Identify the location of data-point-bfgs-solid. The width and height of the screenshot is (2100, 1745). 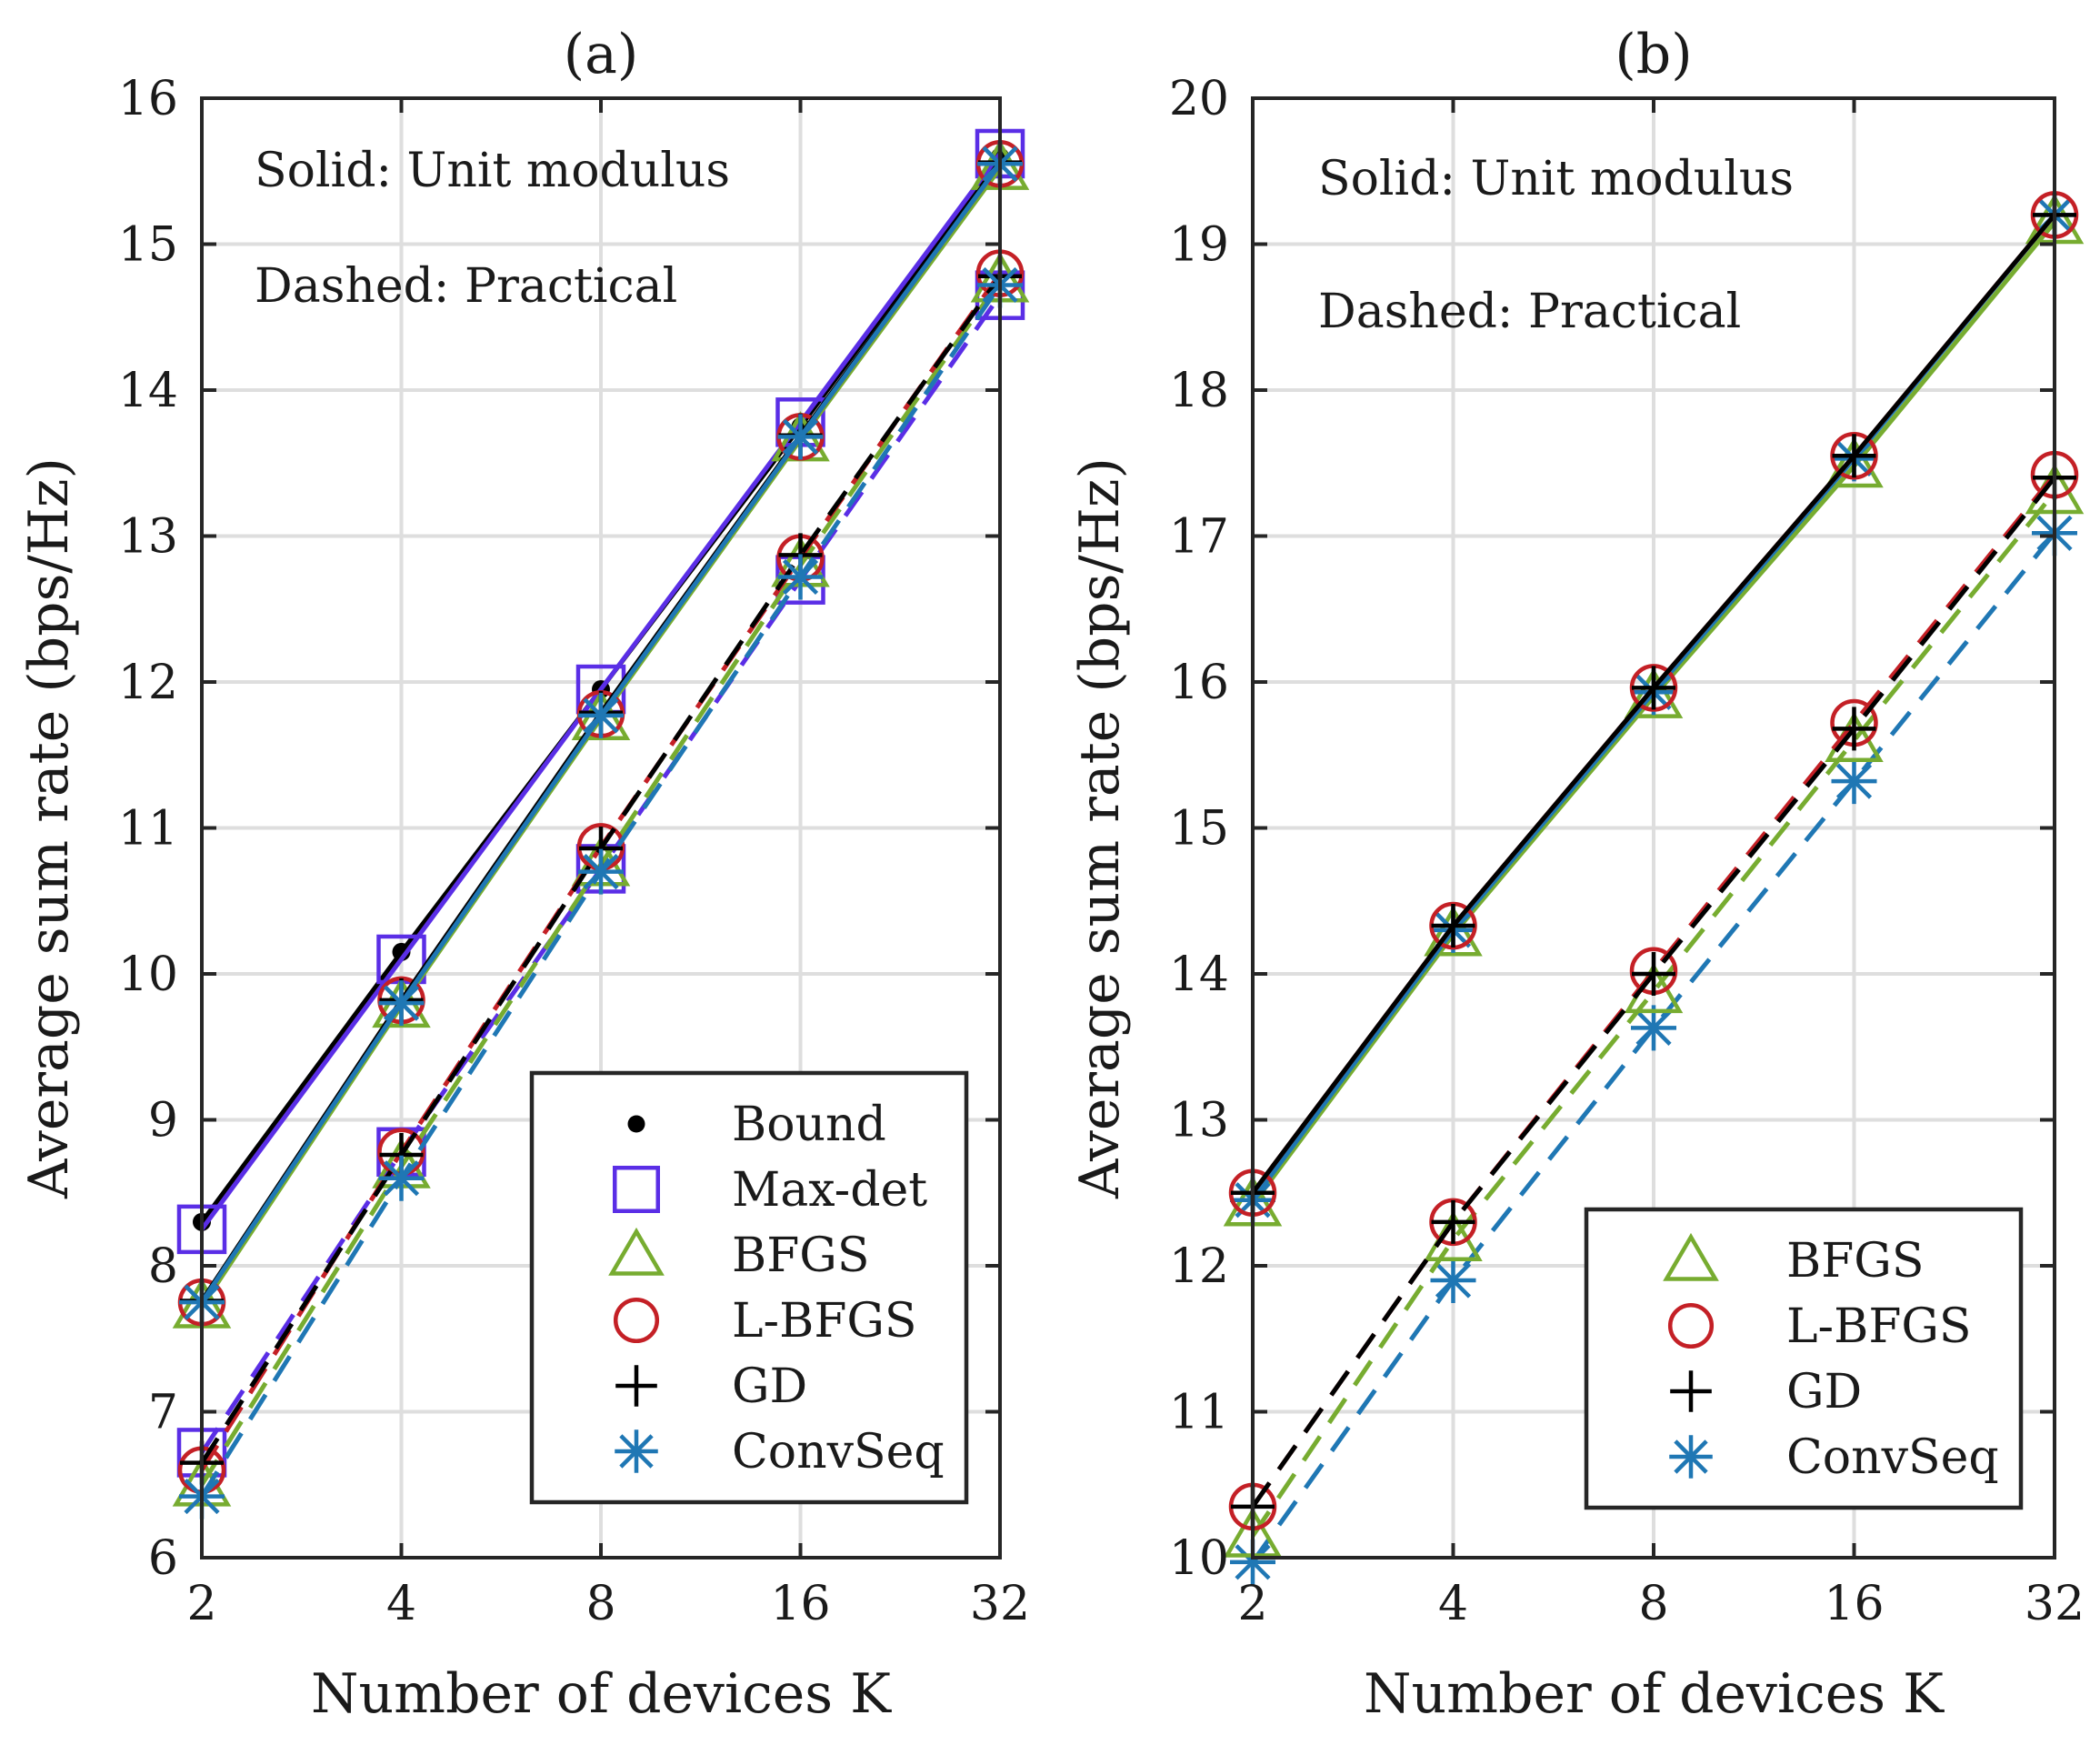
(1855, 462).